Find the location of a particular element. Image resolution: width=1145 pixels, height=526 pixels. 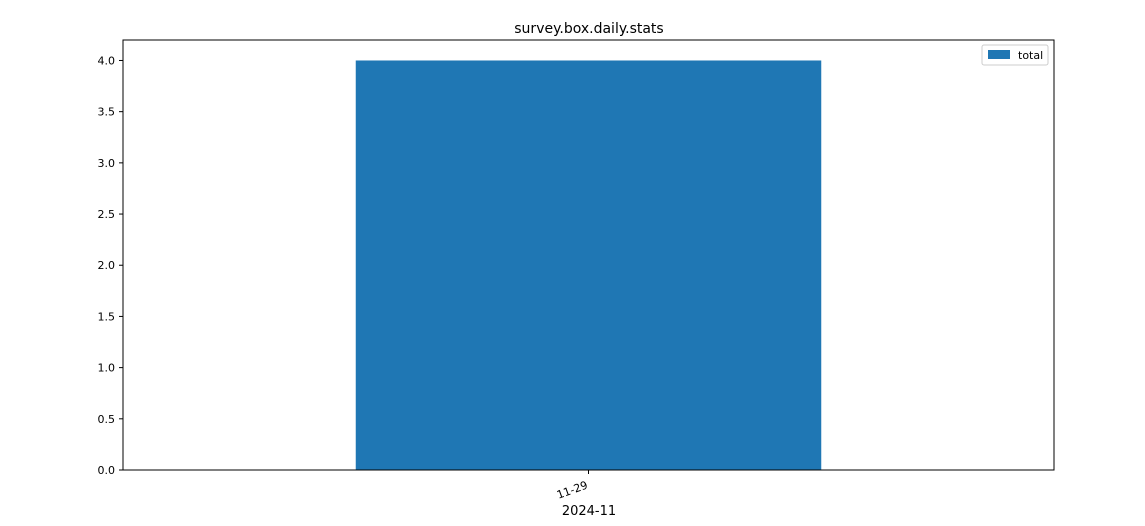

y-tick-label: 1.5 is located at coordinates (107, 316).